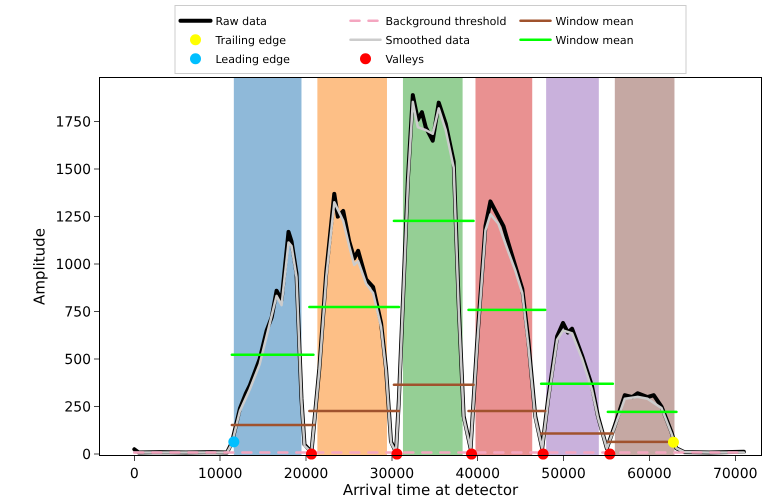  Describe the element at coordinates (392, 474) in the screenshot. I see `x-tick-label: 30000` at that location.